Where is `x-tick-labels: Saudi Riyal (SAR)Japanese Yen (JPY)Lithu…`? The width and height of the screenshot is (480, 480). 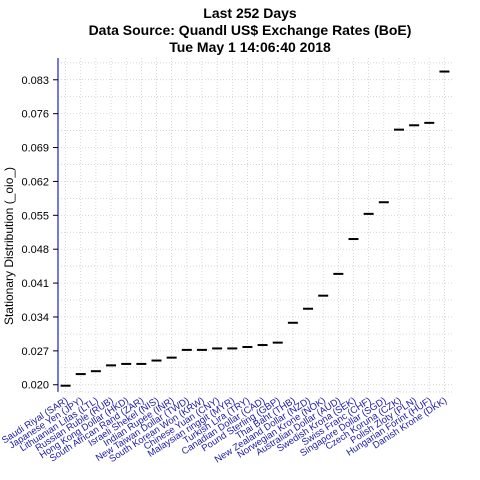 x-tick-labels: Saudi Riyal (SAR)Japanese Yen (JPY)Lithu… is located at coordinates (224, 430).